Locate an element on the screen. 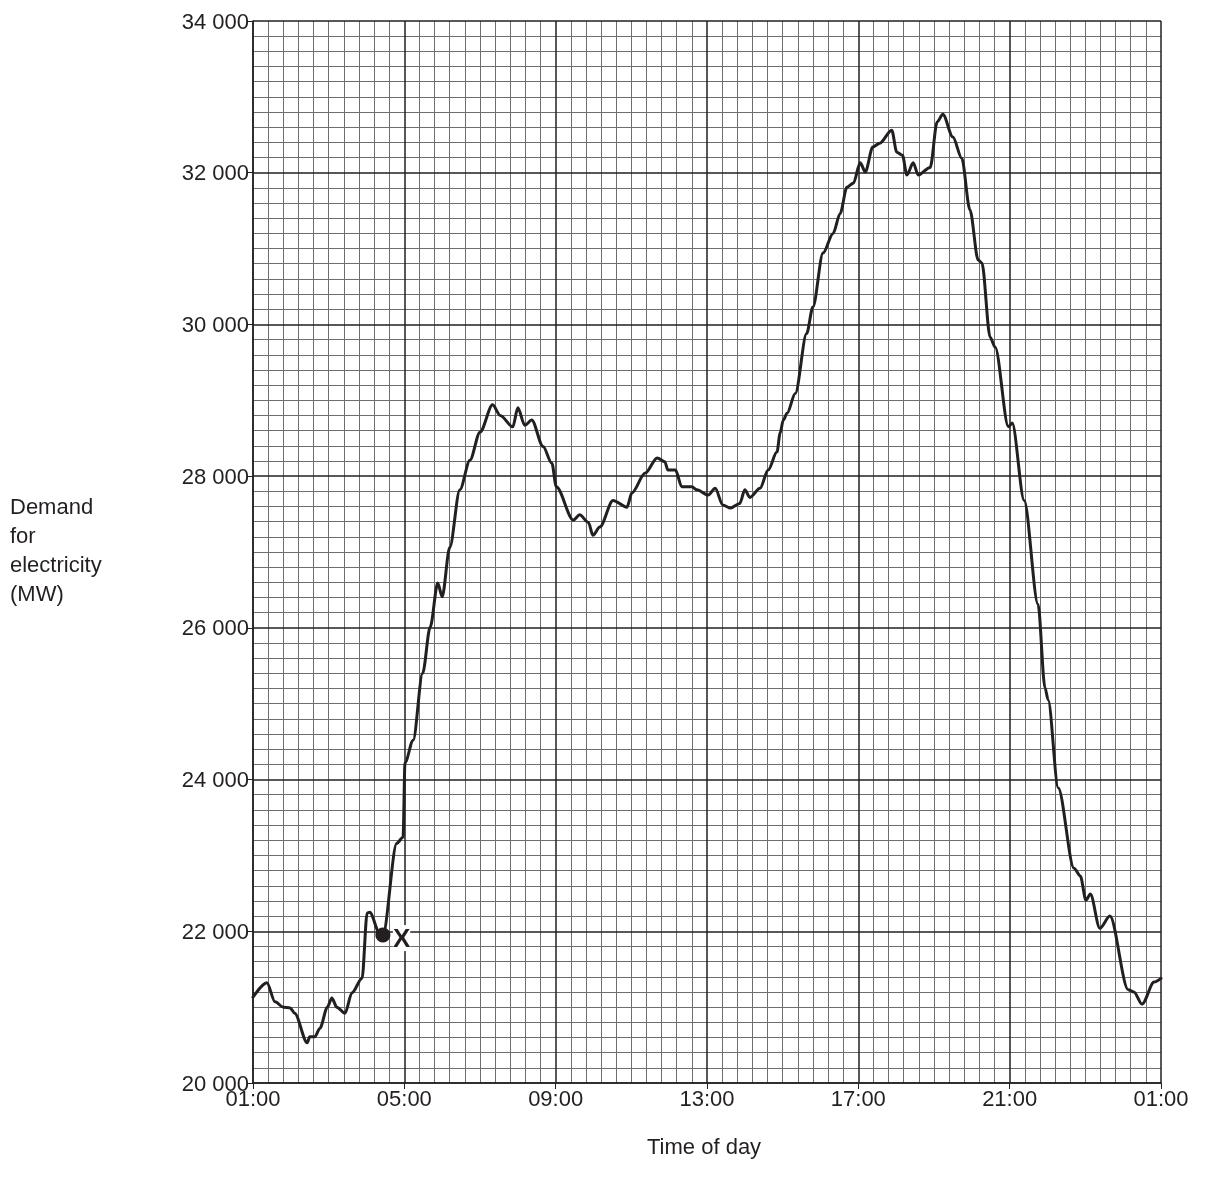  y-tick-label: 32 000 is located at coordinates (215, 173).